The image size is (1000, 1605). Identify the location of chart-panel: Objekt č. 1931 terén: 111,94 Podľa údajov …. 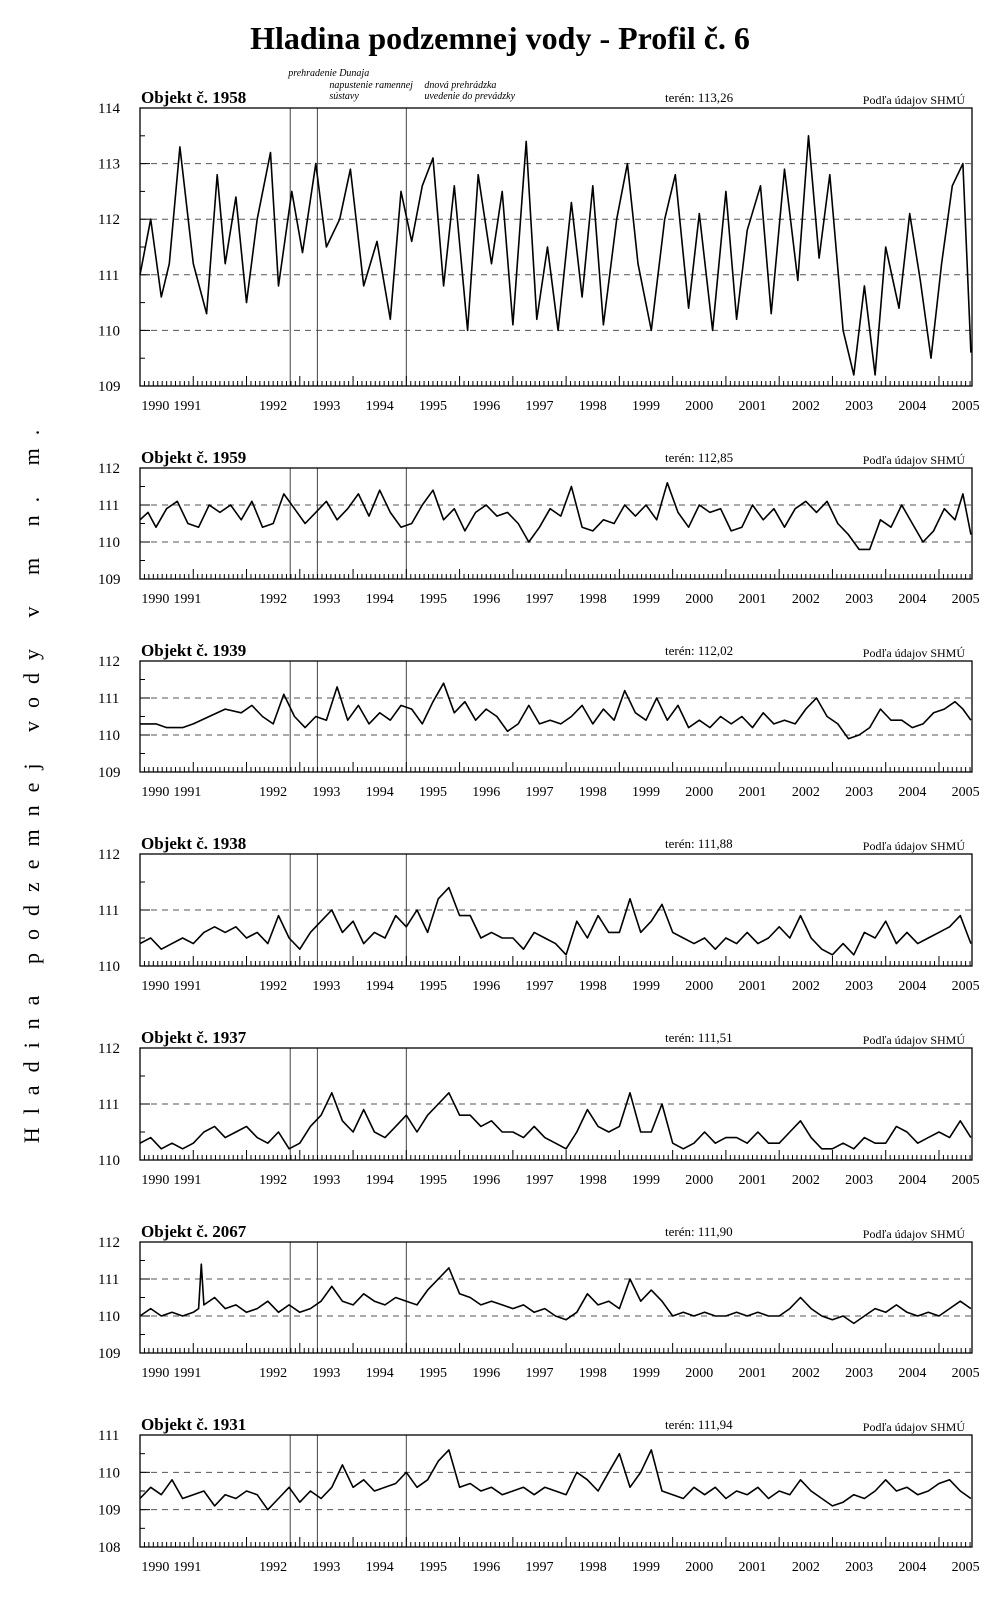
(539, 1495).